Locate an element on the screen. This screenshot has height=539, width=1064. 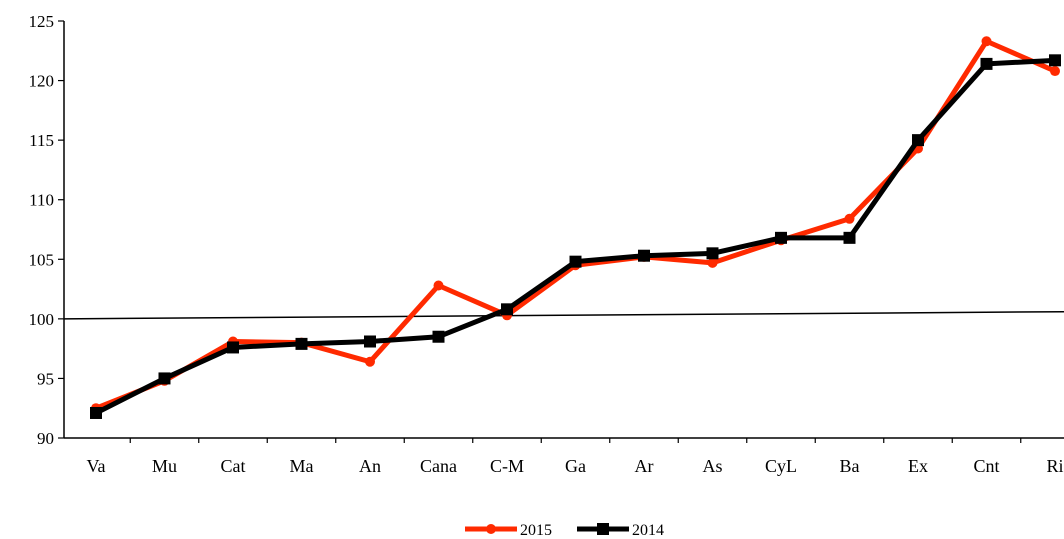
x-tick-label: Ri is located at coordinates (1054, 466).